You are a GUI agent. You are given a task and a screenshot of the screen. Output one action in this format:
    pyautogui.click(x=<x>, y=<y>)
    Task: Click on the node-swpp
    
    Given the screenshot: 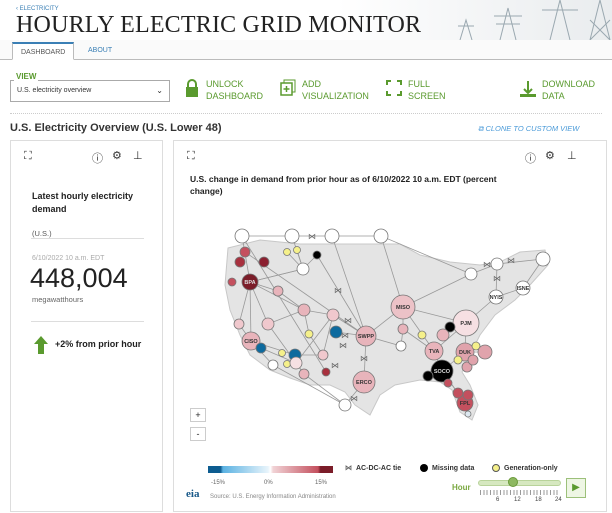 What is the action you would take?
    pyautogui.click(x=366, y=336)
    